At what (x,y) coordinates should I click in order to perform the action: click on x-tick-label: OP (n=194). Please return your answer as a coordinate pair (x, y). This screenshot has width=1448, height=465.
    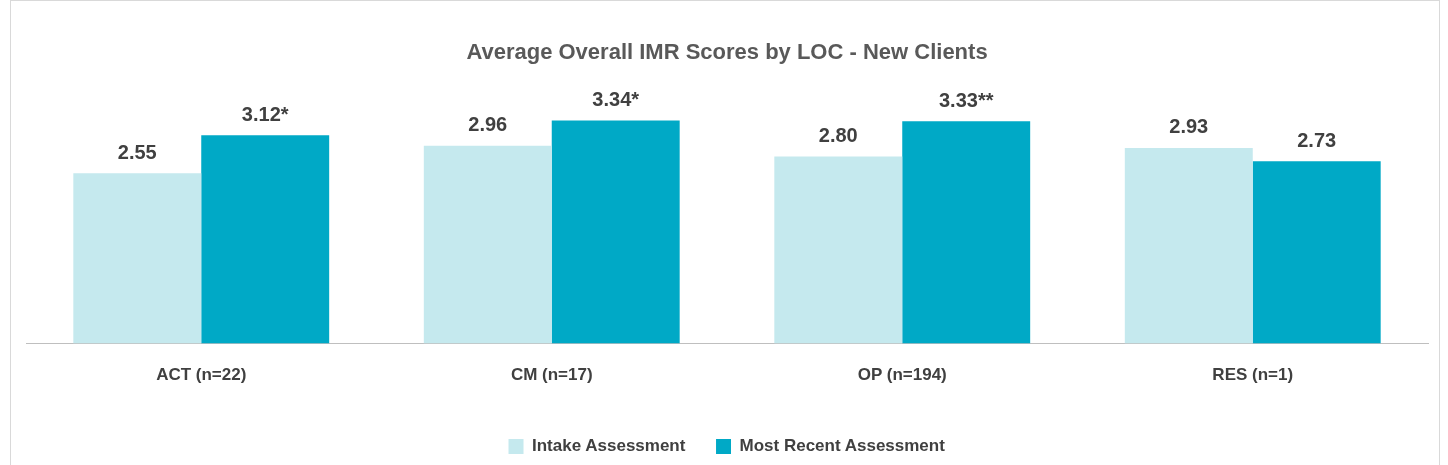
    Looking at the image, I should click on (902, 375).